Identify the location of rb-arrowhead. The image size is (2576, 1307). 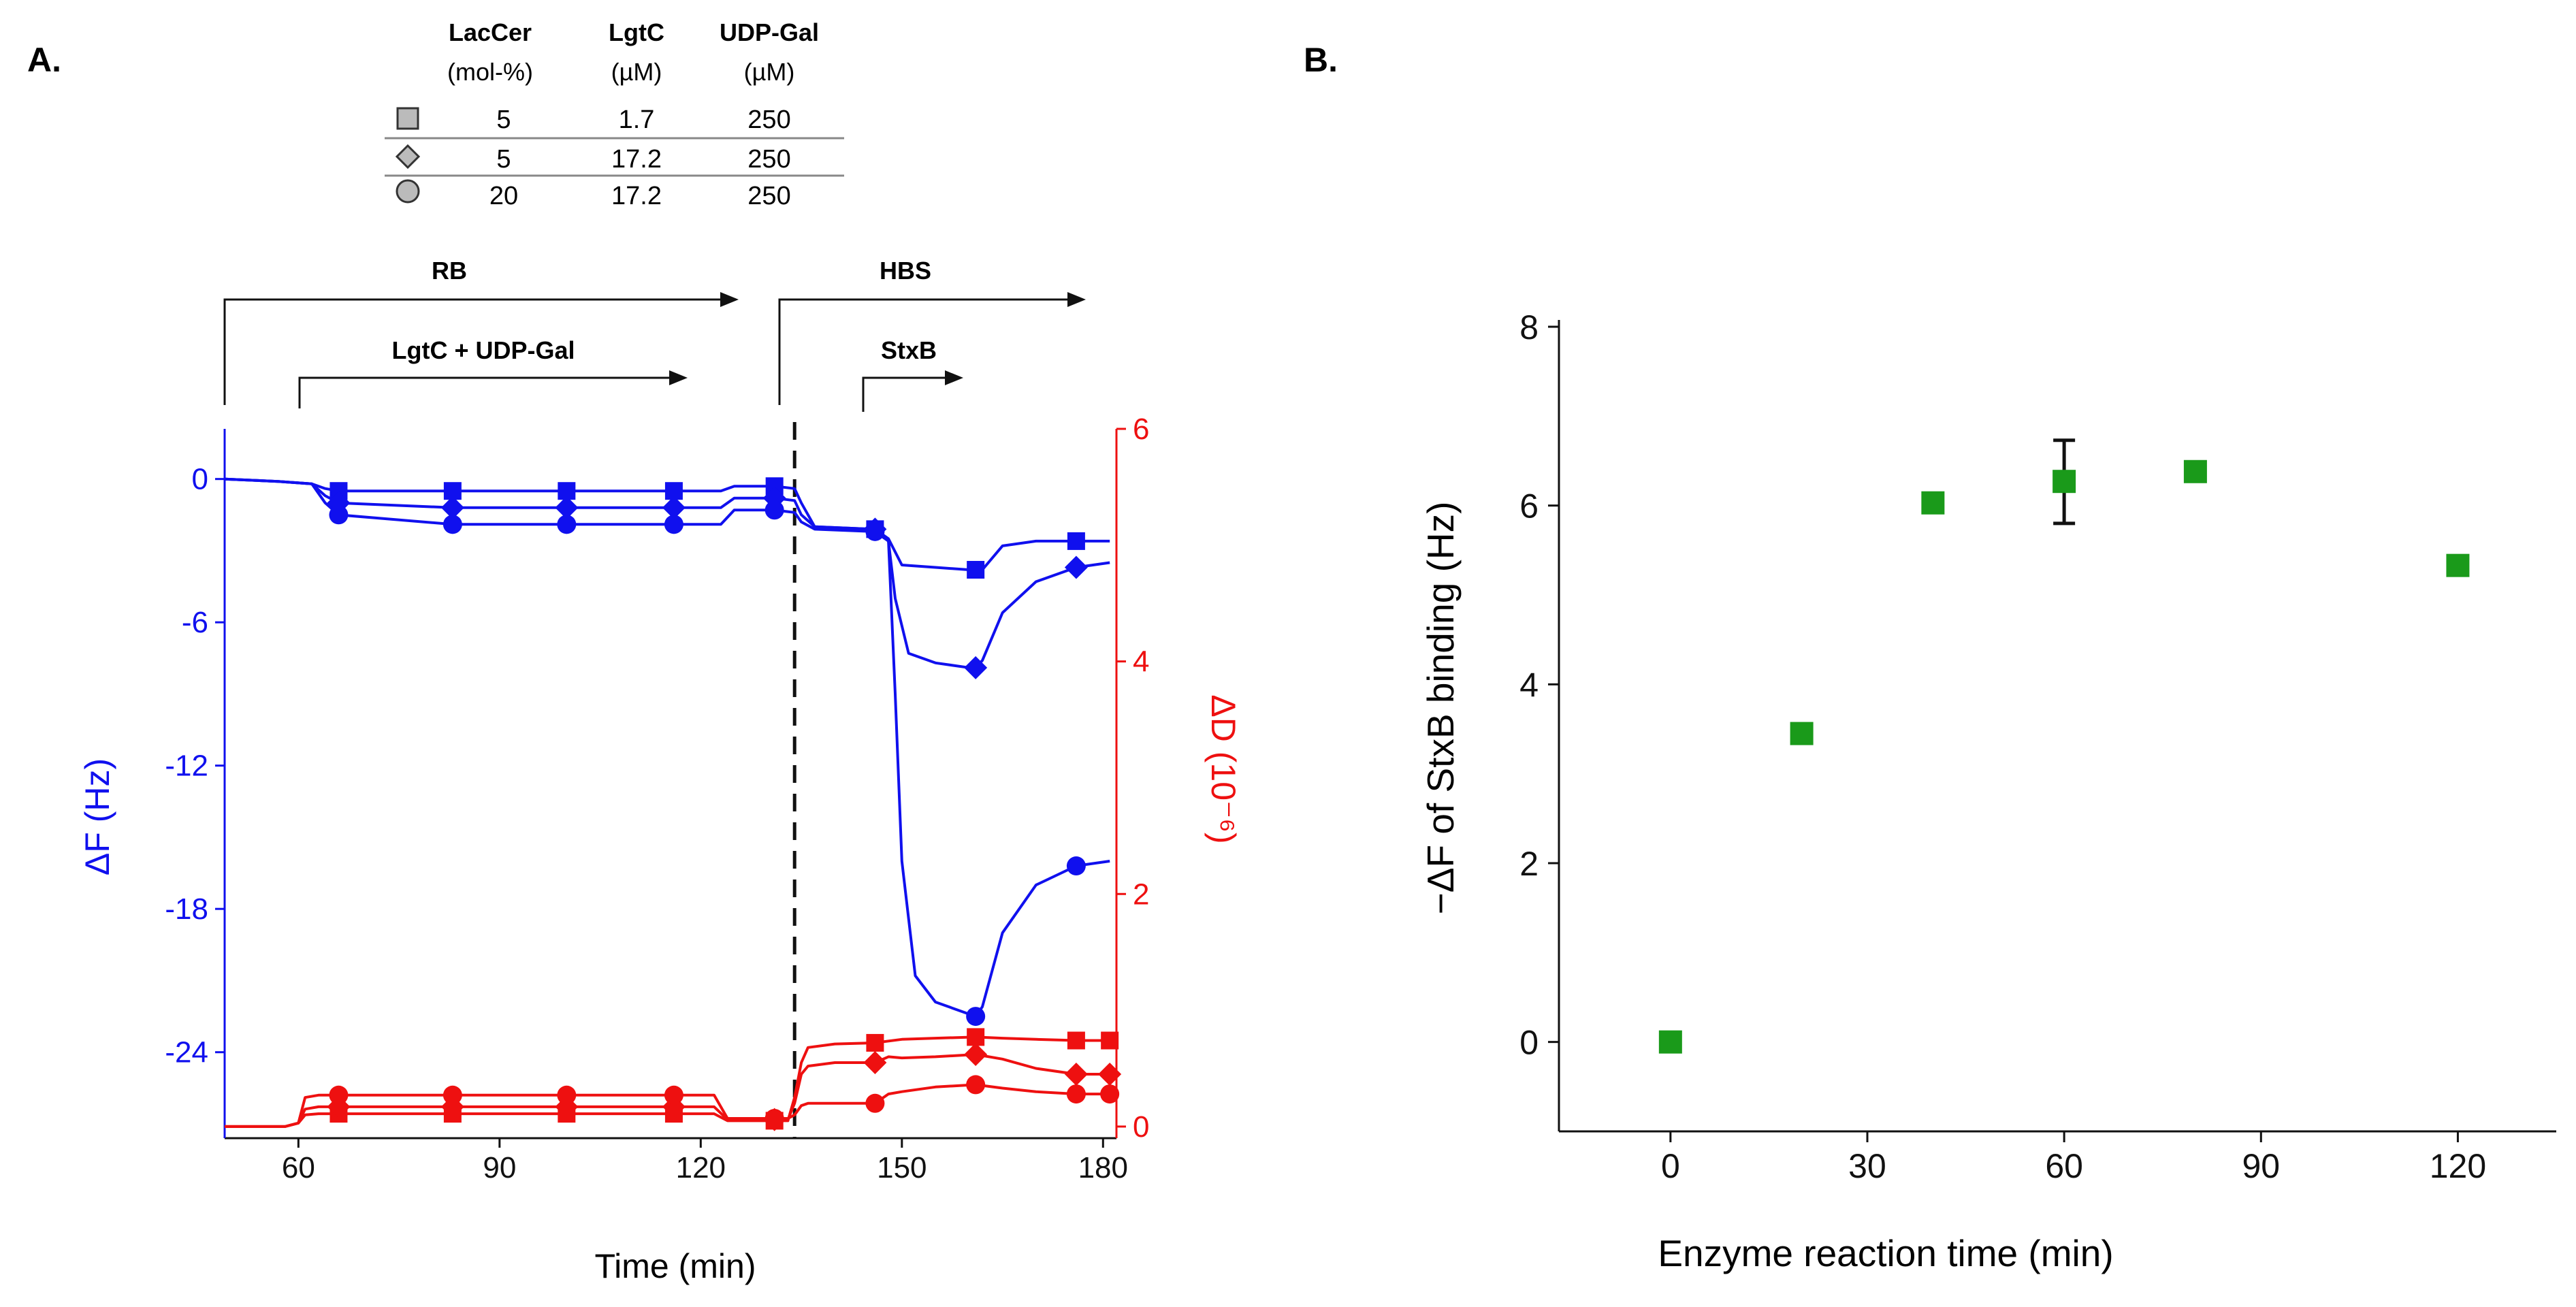
(730, 300).